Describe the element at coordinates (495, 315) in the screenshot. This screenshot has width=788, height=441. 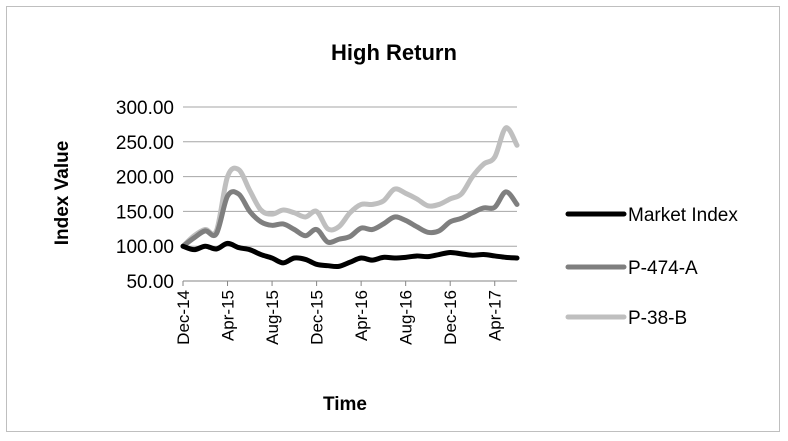
I see `x-tick-label: Apr-17` at that location.